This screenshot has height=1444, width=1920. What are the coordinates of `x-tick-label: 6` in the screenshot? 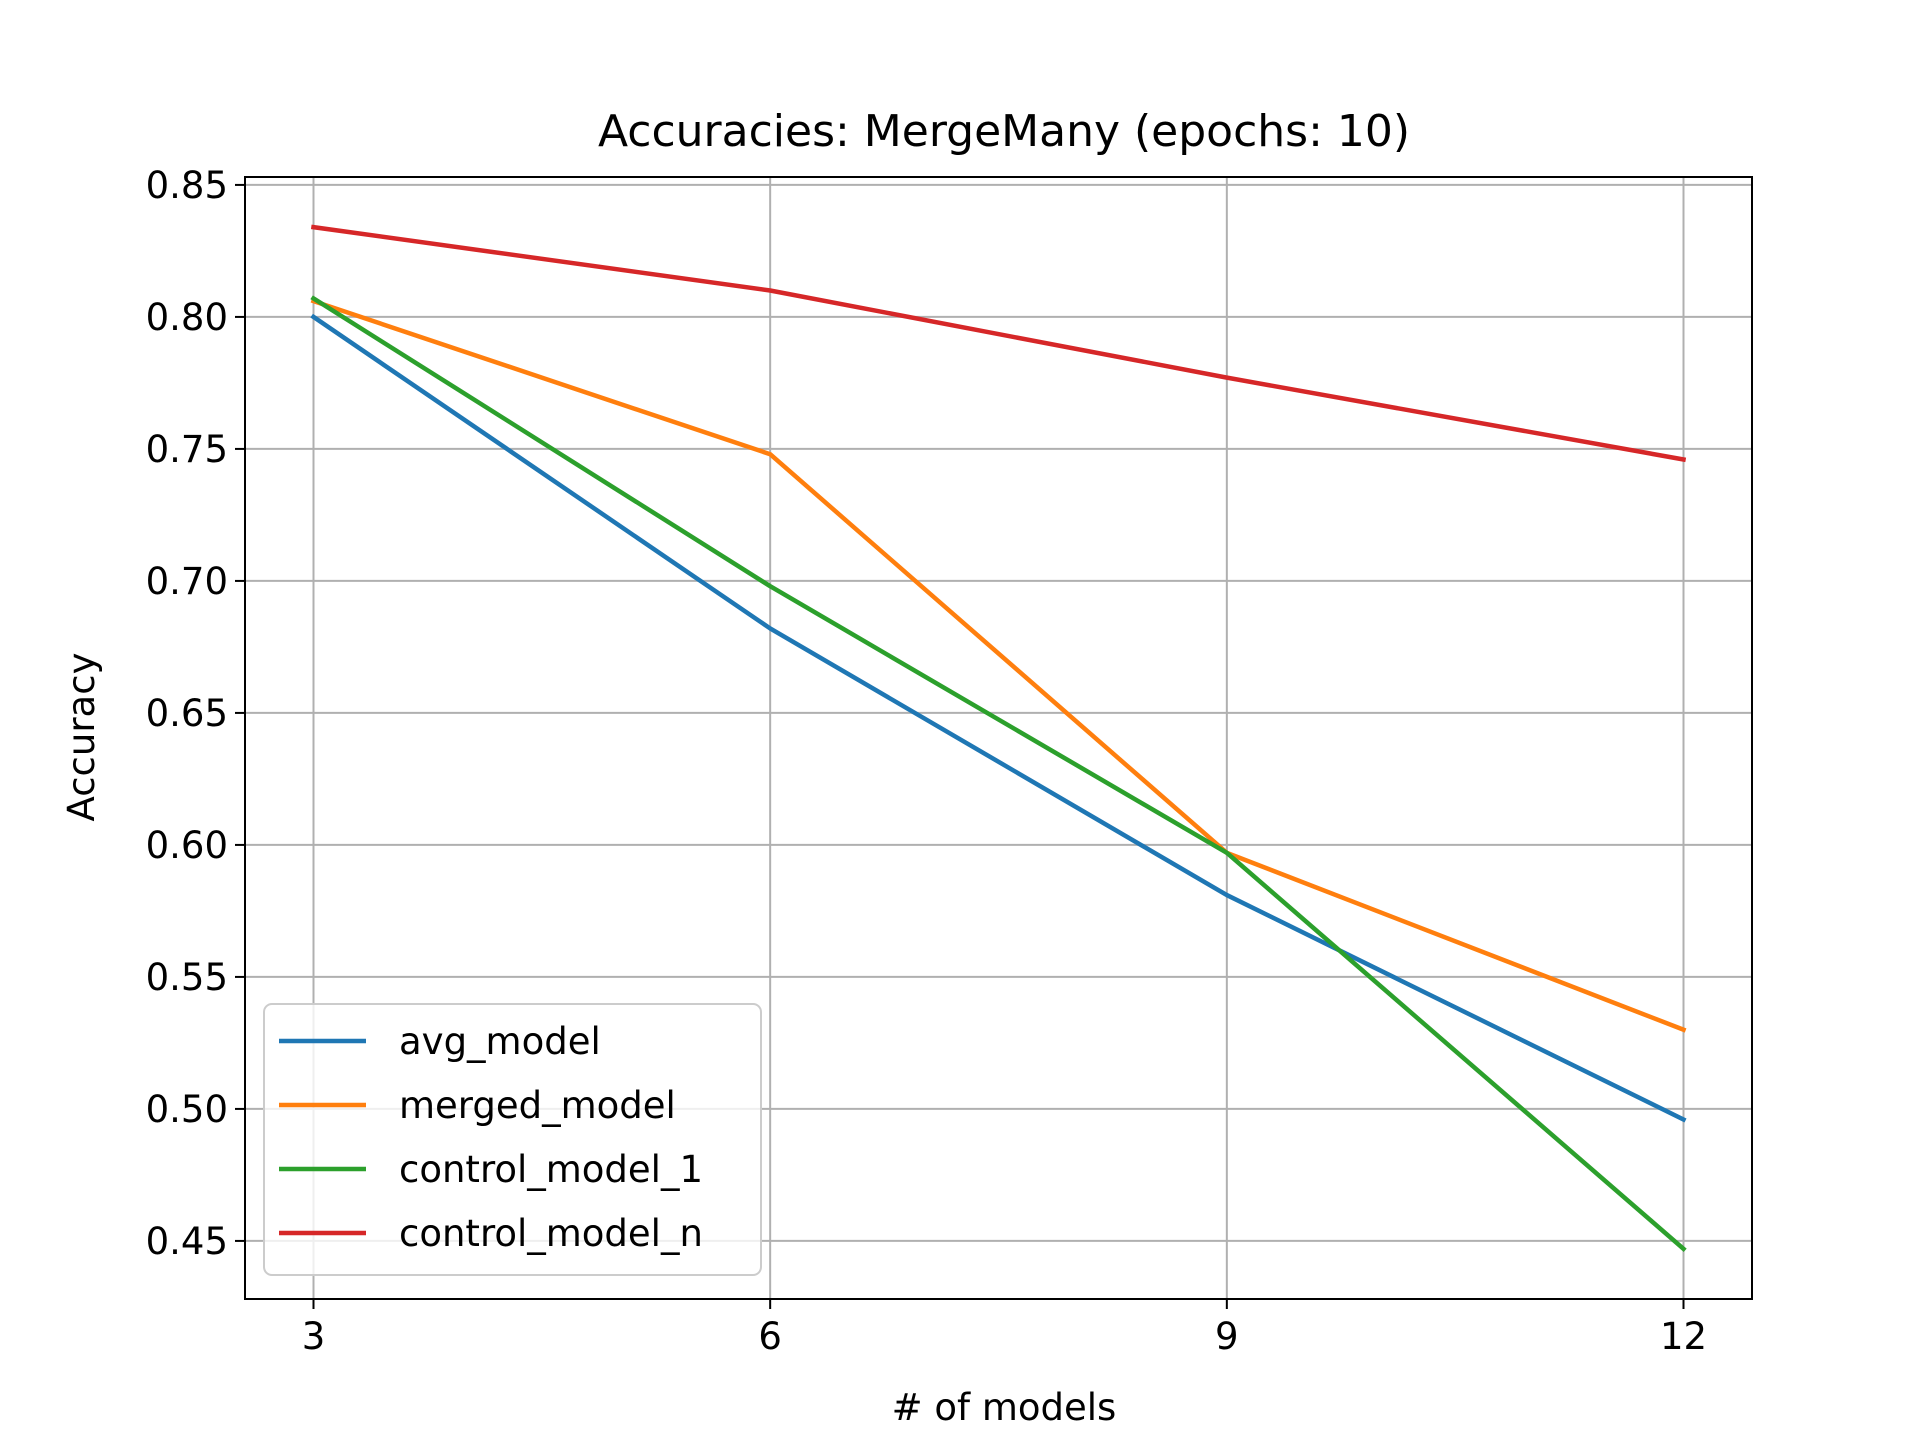 It's located at (770, 1336).